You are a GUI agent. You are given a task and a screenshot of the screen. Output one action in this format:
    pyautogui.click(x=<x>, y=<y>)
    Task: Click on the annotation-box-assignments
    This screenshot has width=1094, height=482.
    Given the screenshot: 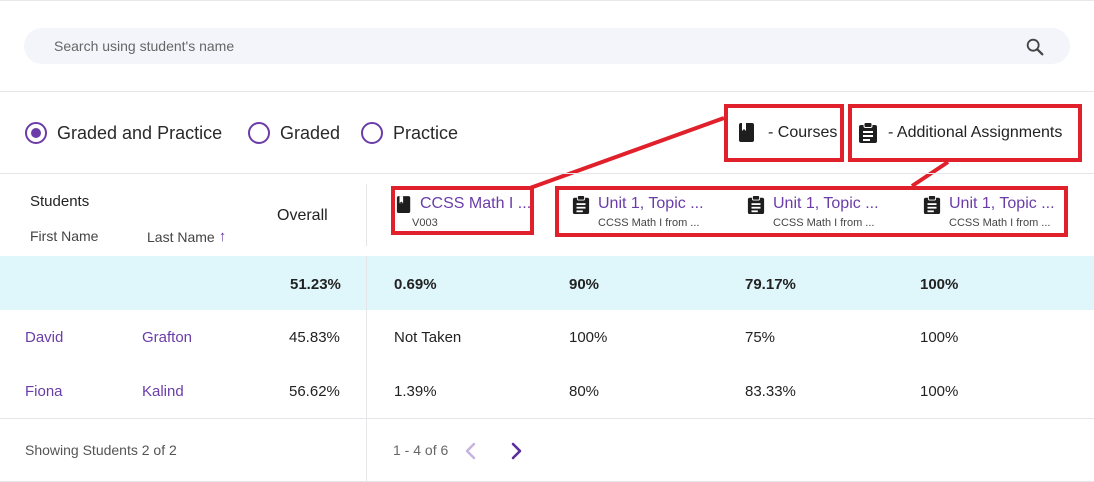 What is the action you would take?
    pyautogui.click(x=811, y=211)
    